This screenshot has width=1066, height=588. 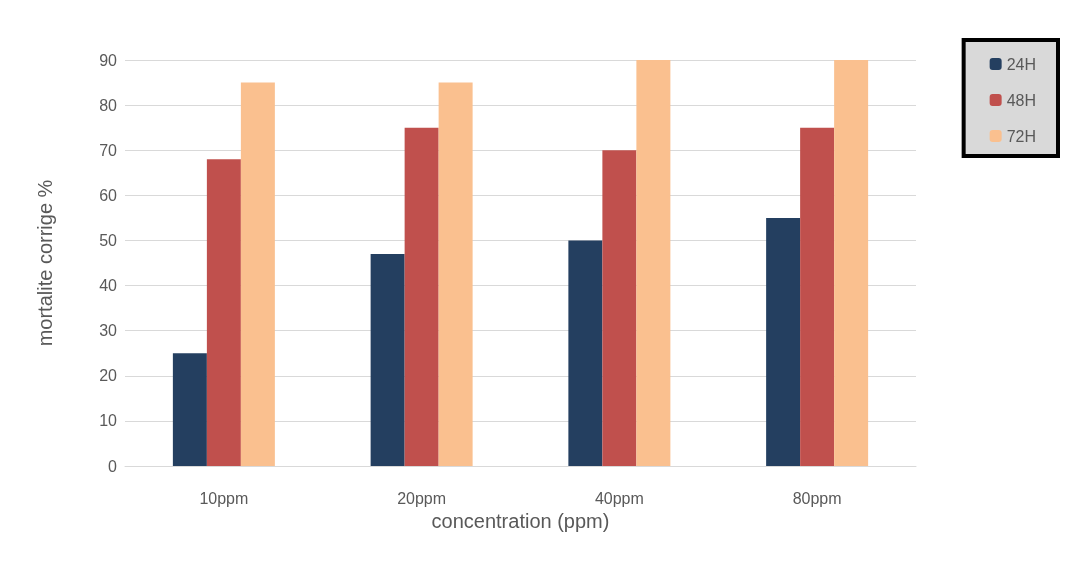 I want to click on x-axis-title: concentration (ppm), so click(x=520, y=520).